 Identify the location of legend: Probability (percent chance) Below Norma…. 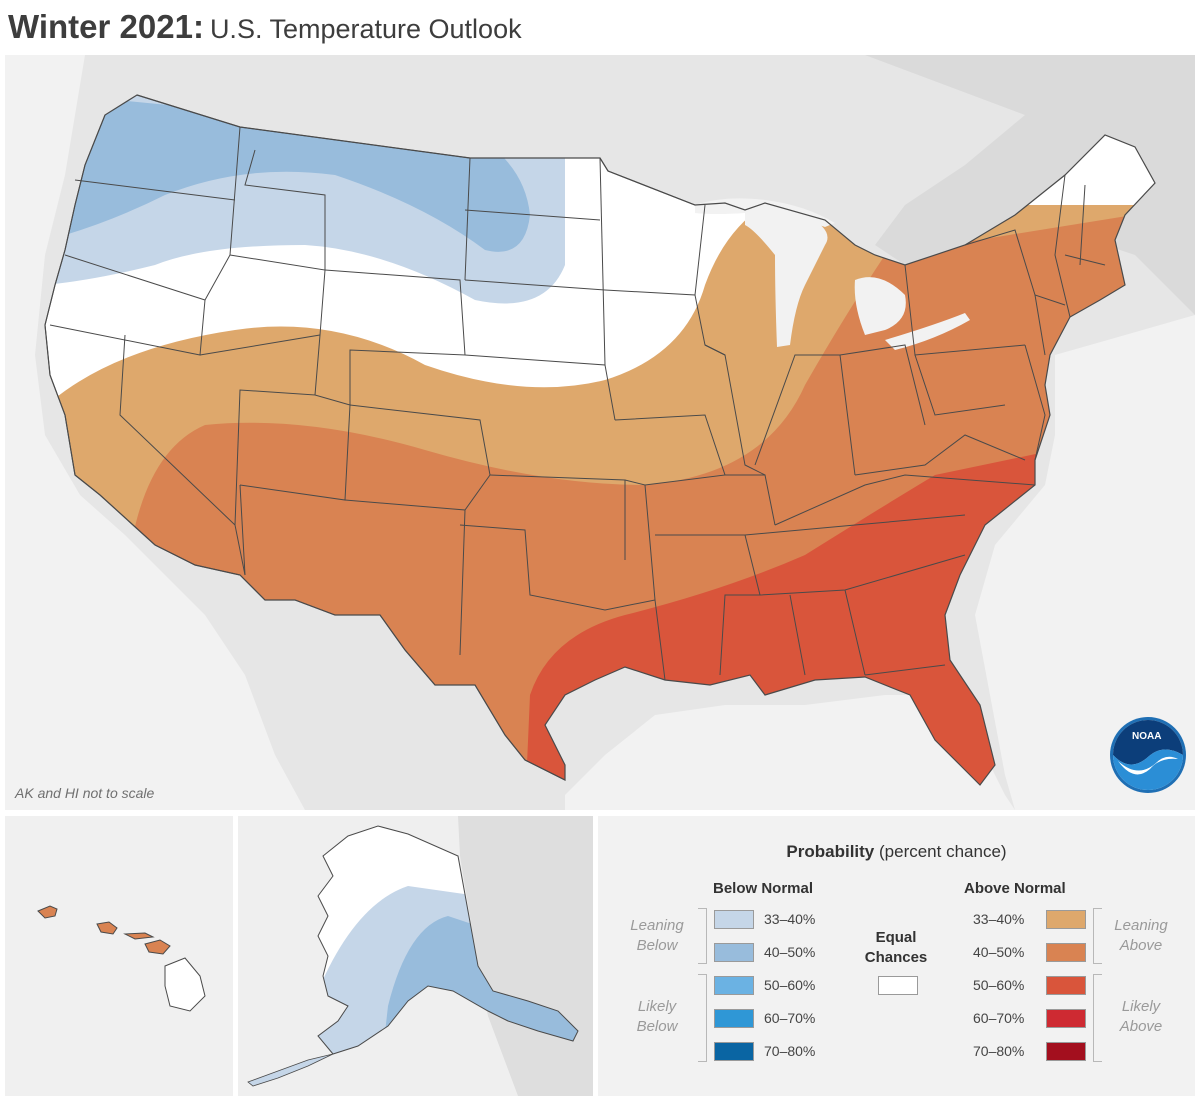
(896, 956).